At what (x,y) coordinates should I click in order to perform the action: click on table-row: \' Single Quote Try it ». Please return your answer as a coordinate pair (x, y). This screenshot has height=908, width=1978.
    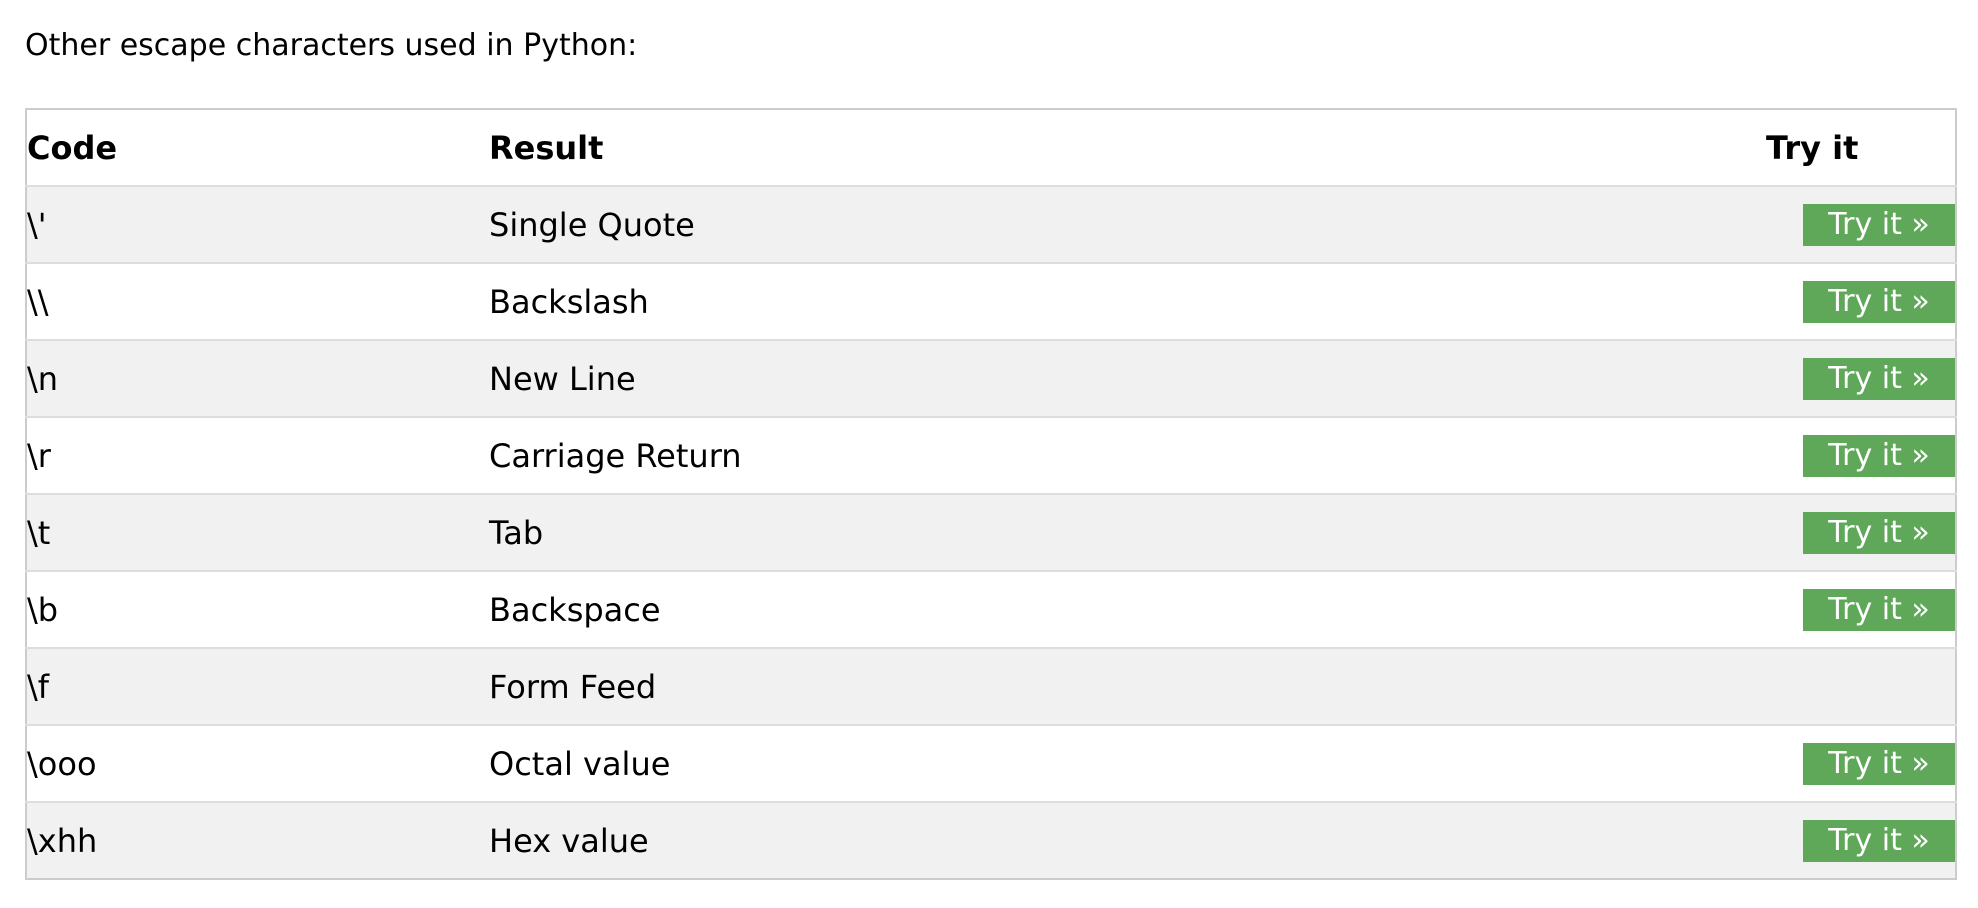
    Looking at the image, I should click on (991, 225).